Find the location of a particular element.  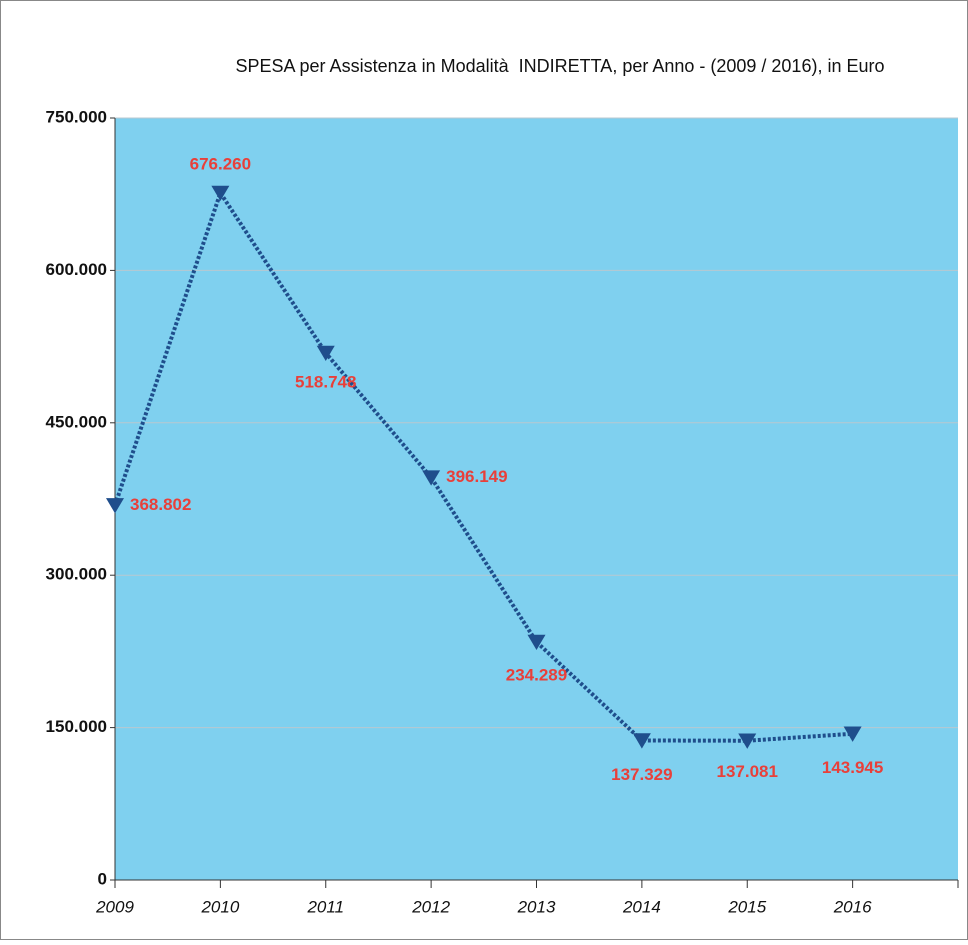

x-tick-label: 2012 is located at coordinates (430, 906).